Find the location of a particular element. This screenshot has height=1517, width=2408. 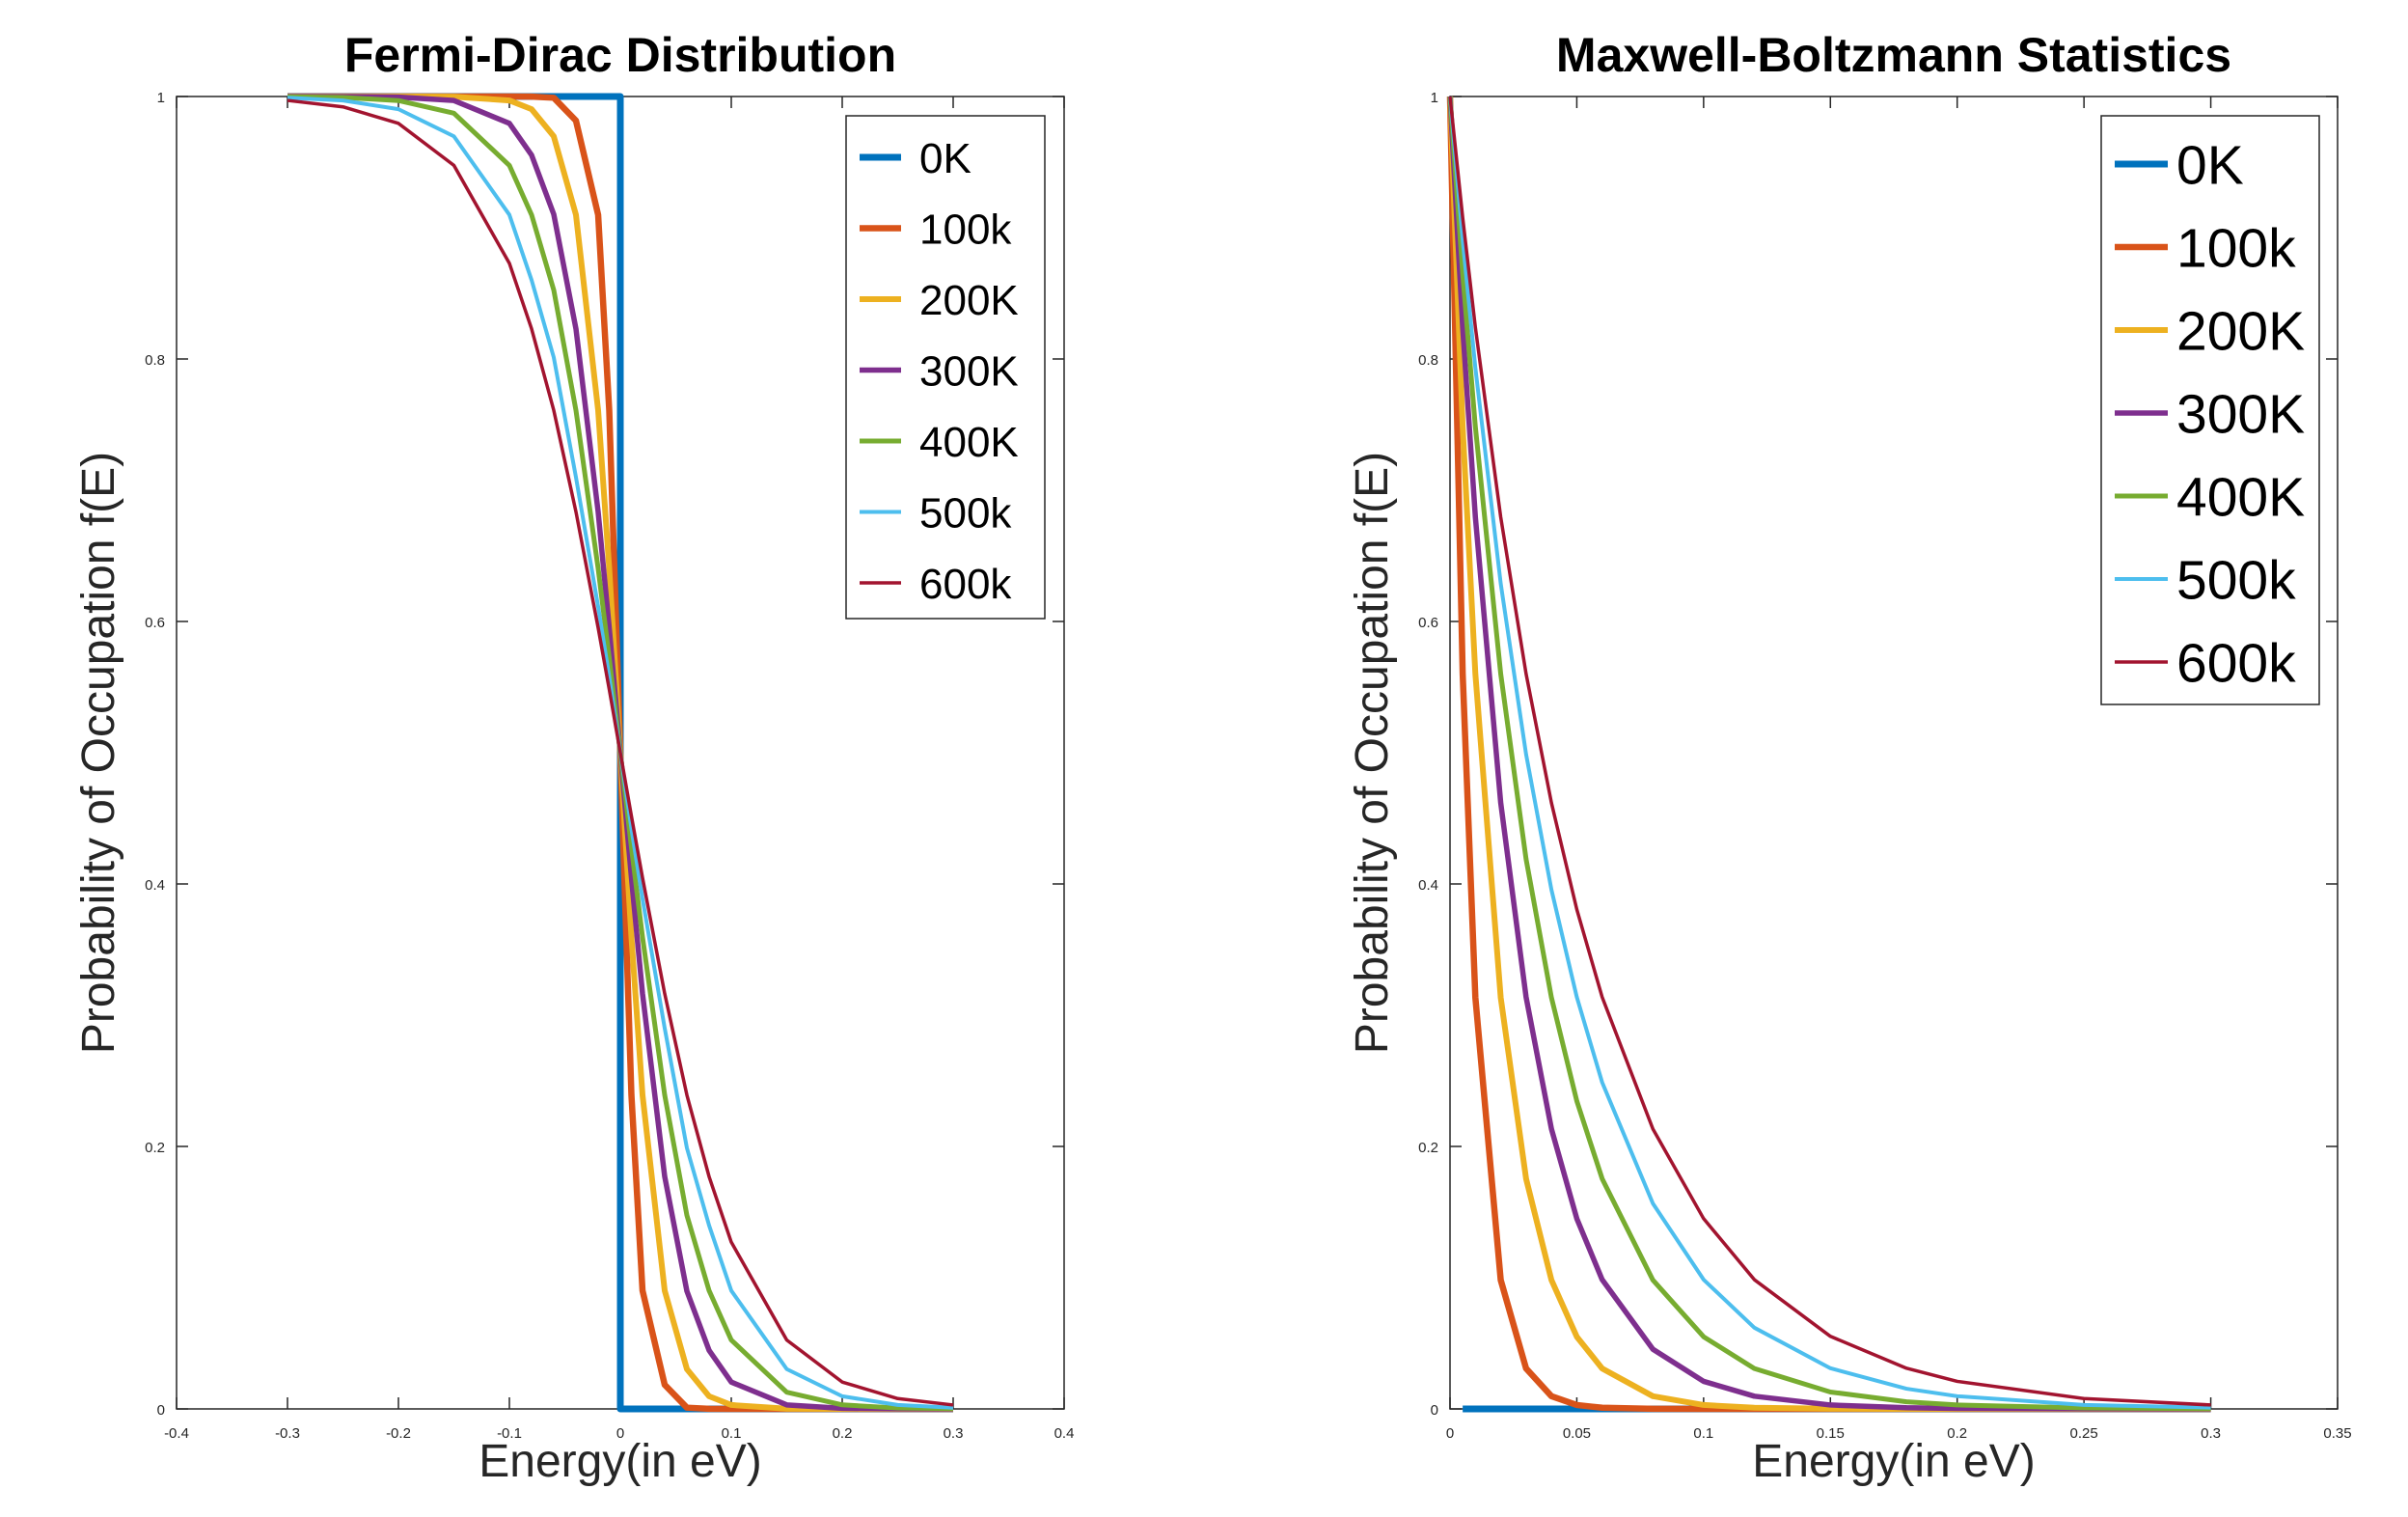

x-tick-label: -0.4 is located at coordinates (176, 1433).